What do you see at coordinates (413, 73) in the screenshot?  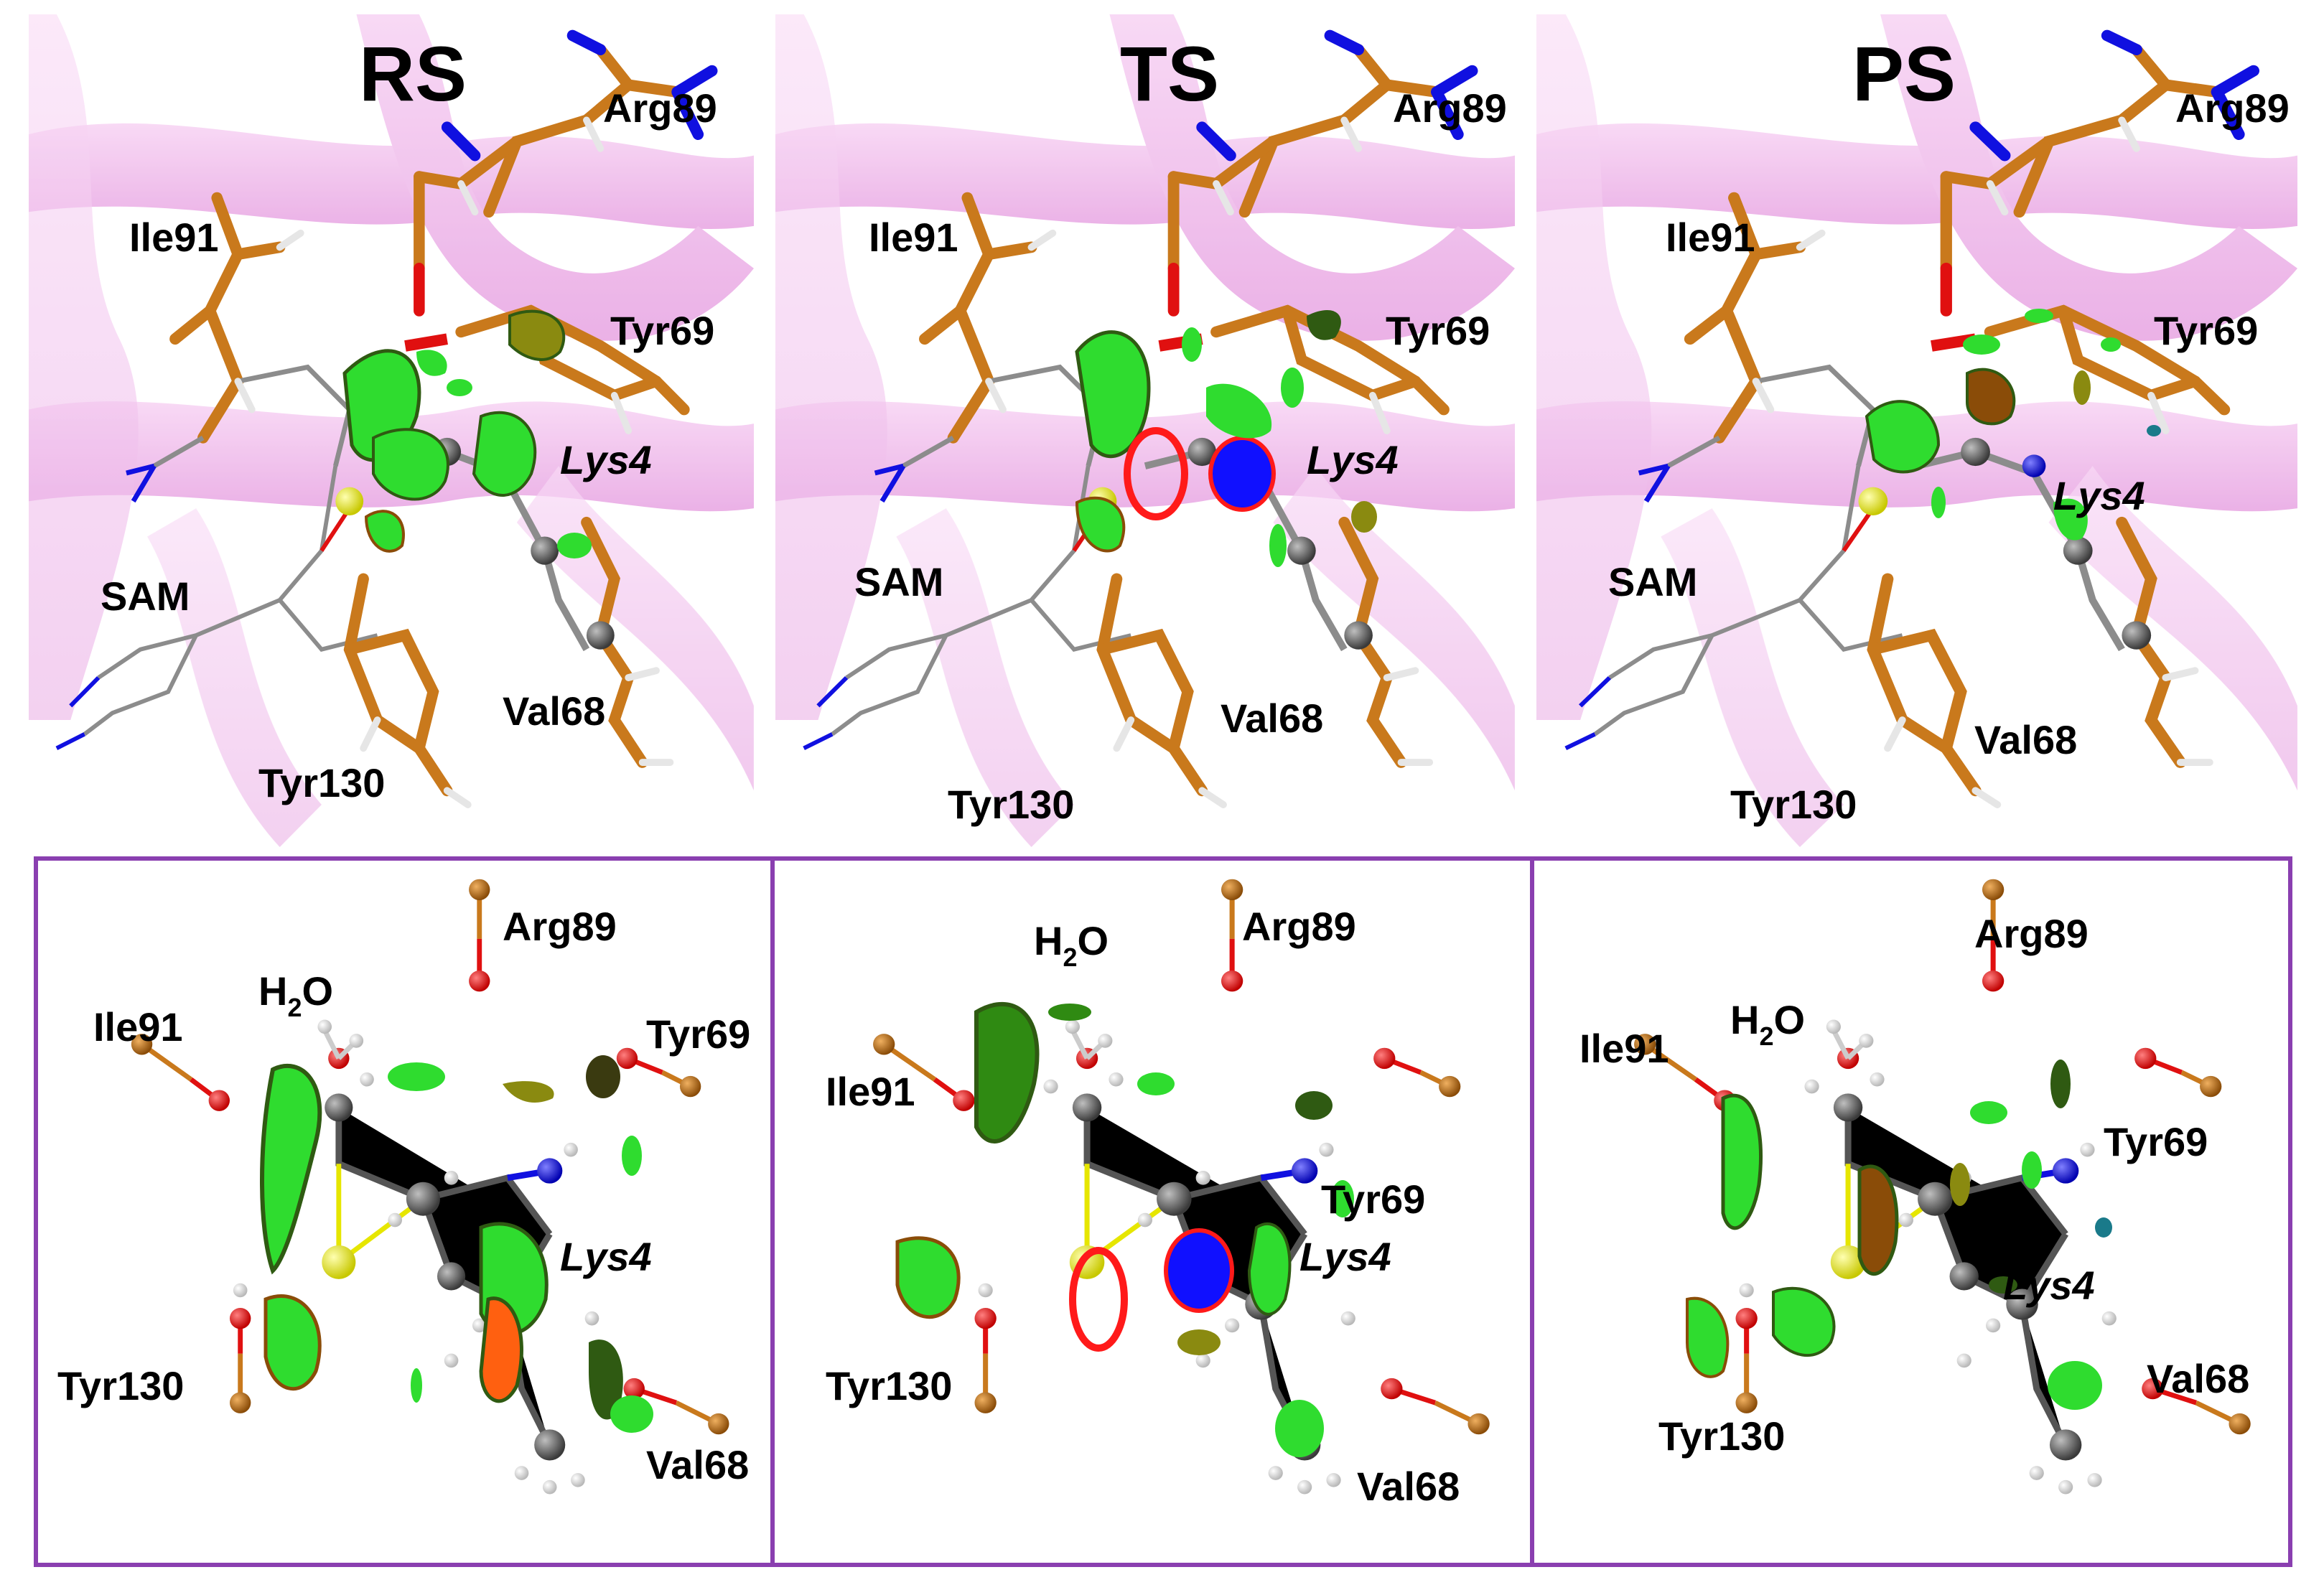 I see `state-label-rs: RS` at bounding box center [413, 73].